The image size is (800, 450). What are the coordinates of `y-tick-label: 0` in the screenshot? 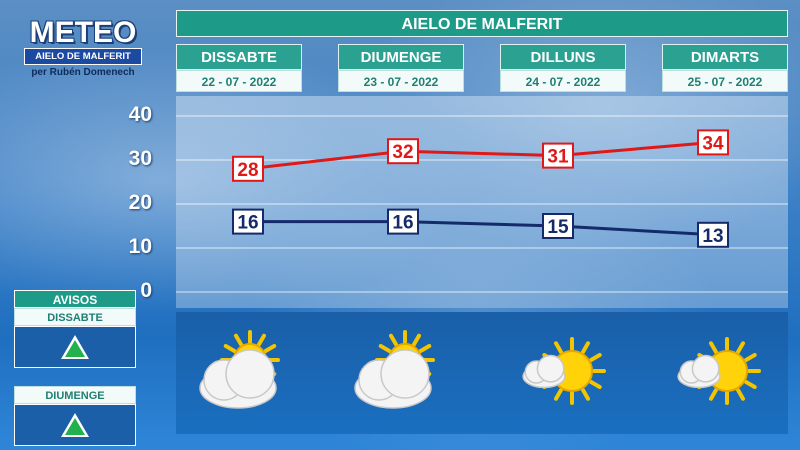 It's located at (146, 290).